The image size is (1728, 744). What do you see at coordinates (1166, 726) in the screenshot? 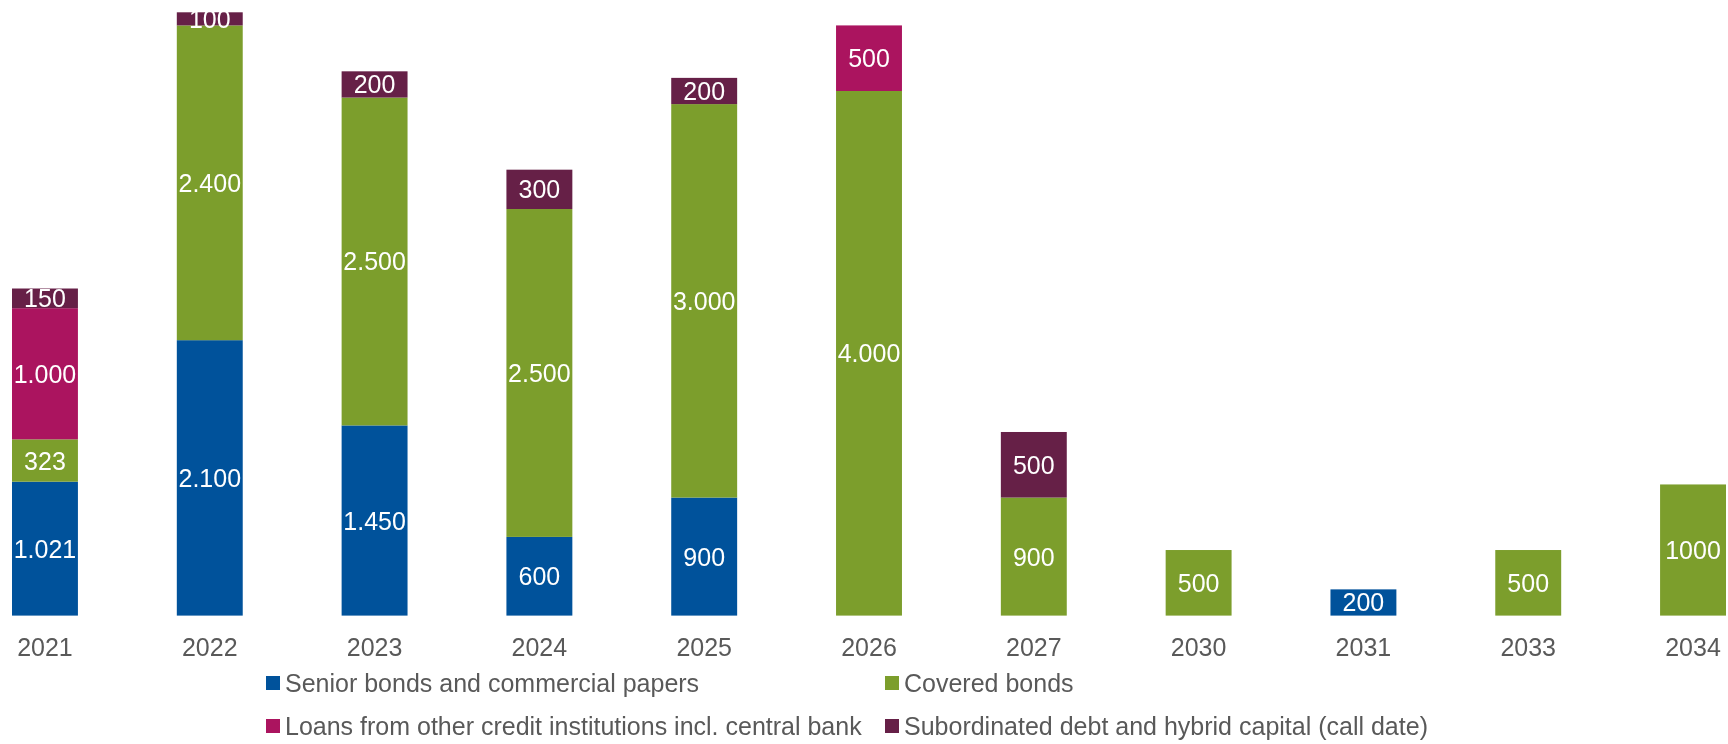
I see `legend-label: Subordinated debt and hybrid capital (call date)` at bounding box center [1166, 726].